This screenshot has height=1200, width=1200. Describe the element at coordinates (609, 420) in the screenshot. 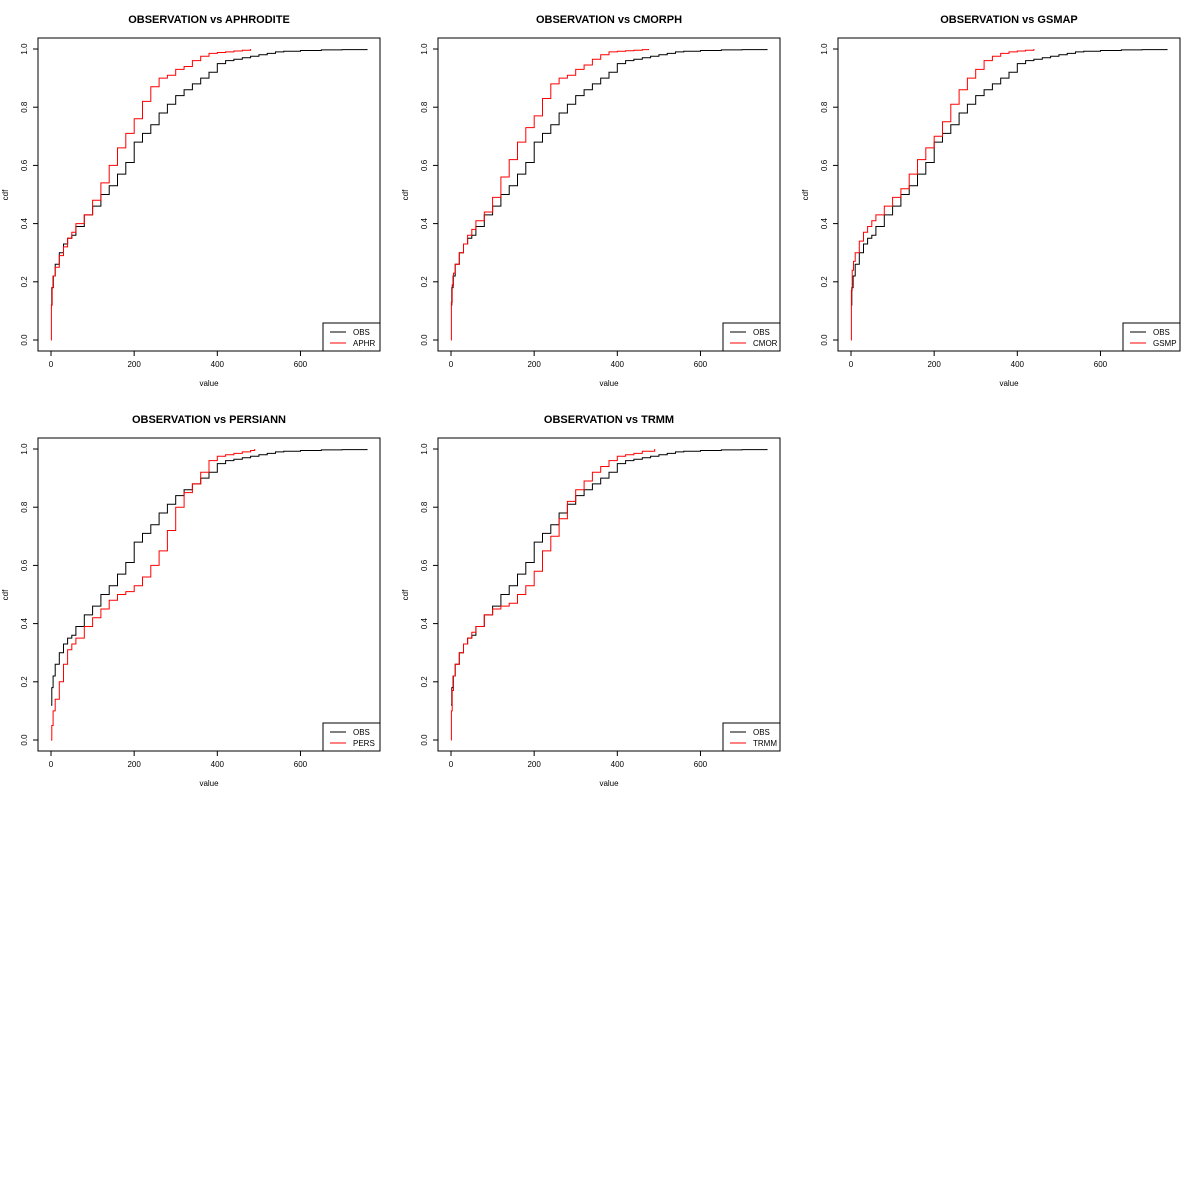

I see `chart-title: OBSERVATION vs TRMM` at that location.